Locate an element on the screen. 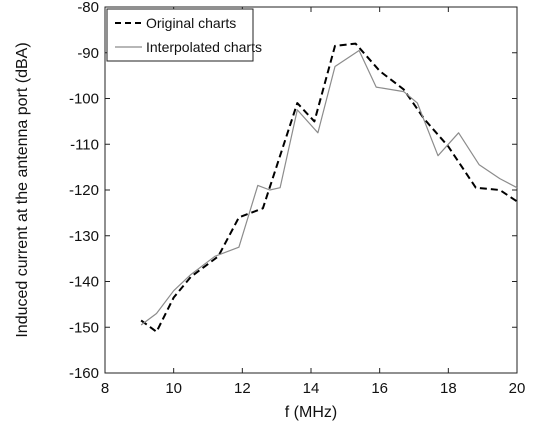 Image resolution: width=543 pixels, height=427 pixels. y-tick-label: -110 is located at coordinates (84, 144).